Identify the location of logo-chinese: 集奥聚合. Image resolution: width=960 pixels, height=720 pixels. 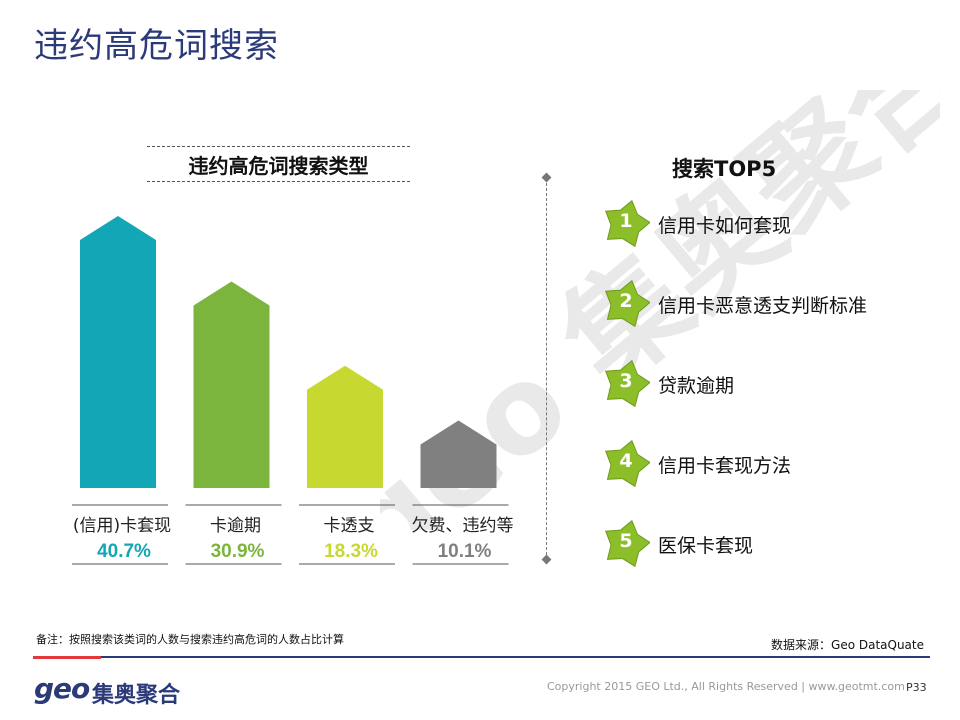
(136, 695).